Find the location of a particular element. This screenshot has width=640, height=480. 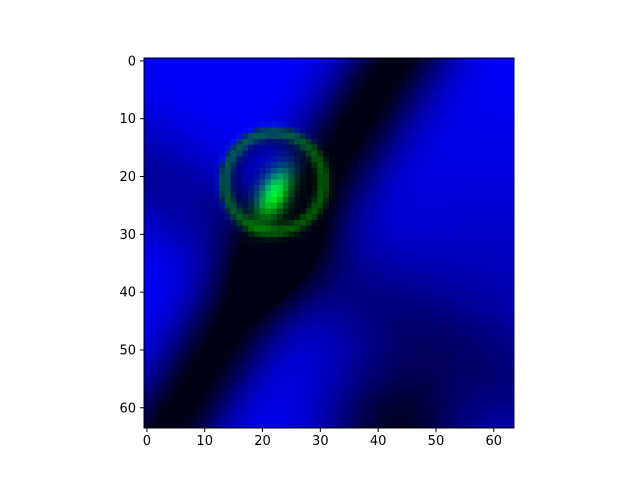

y-tick-label: 50 is located at coordinates (127, 350).